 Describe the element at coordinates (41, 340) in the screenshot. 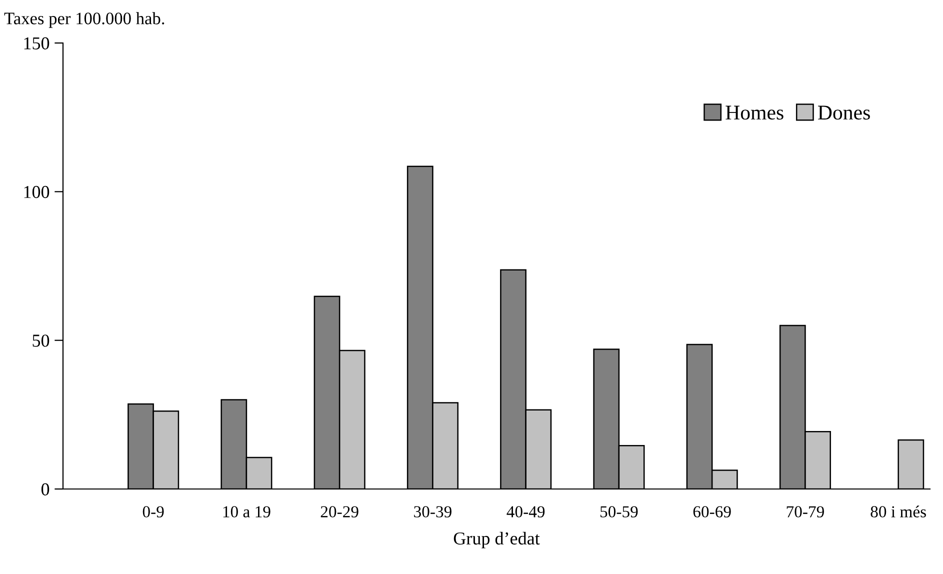

I see `y-tick-label: 50` at that location.